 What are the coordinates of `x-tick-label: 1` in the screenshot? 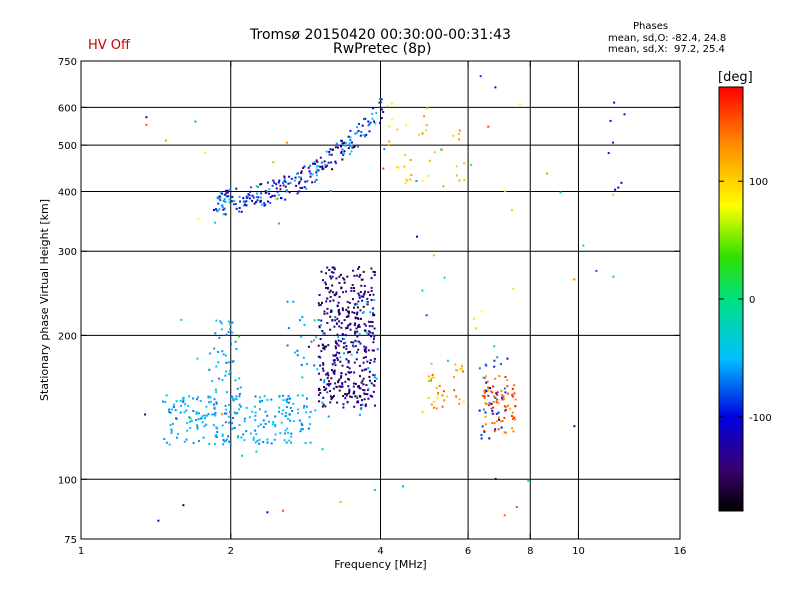 It's located at (81, 551).